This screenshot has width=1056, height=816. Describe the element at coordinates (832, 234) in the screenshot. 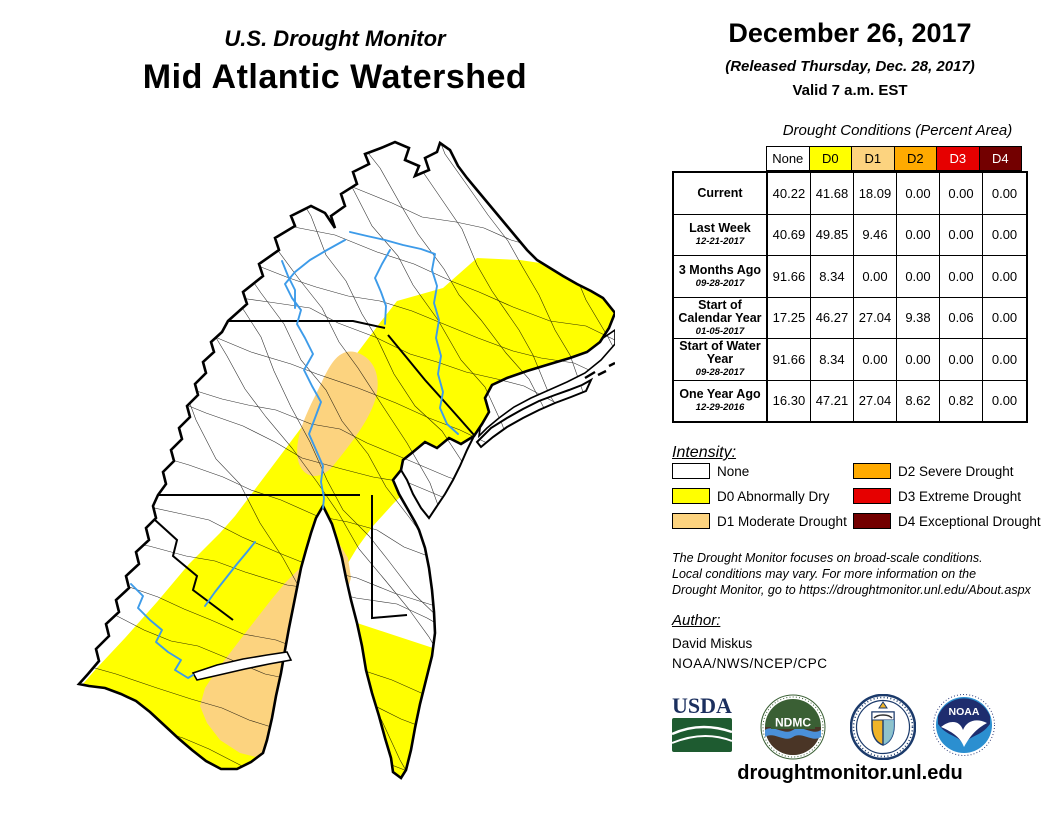

I see `table-cell: 49.85` at that location.